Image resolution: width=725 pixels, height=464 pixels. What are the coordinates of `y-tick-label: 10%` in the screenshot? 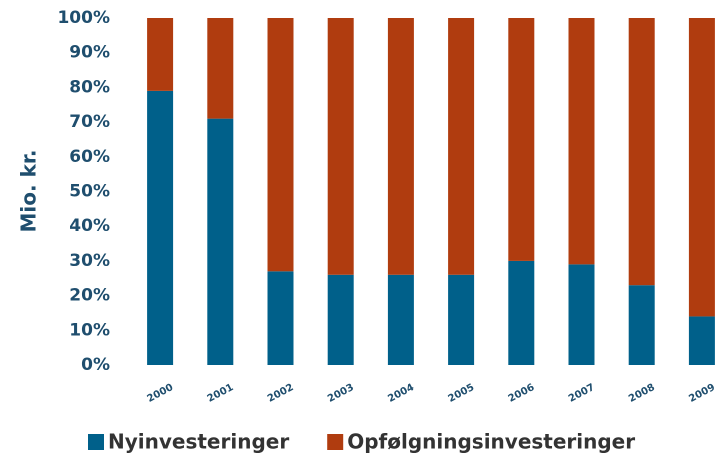 It's located at (89, 330).